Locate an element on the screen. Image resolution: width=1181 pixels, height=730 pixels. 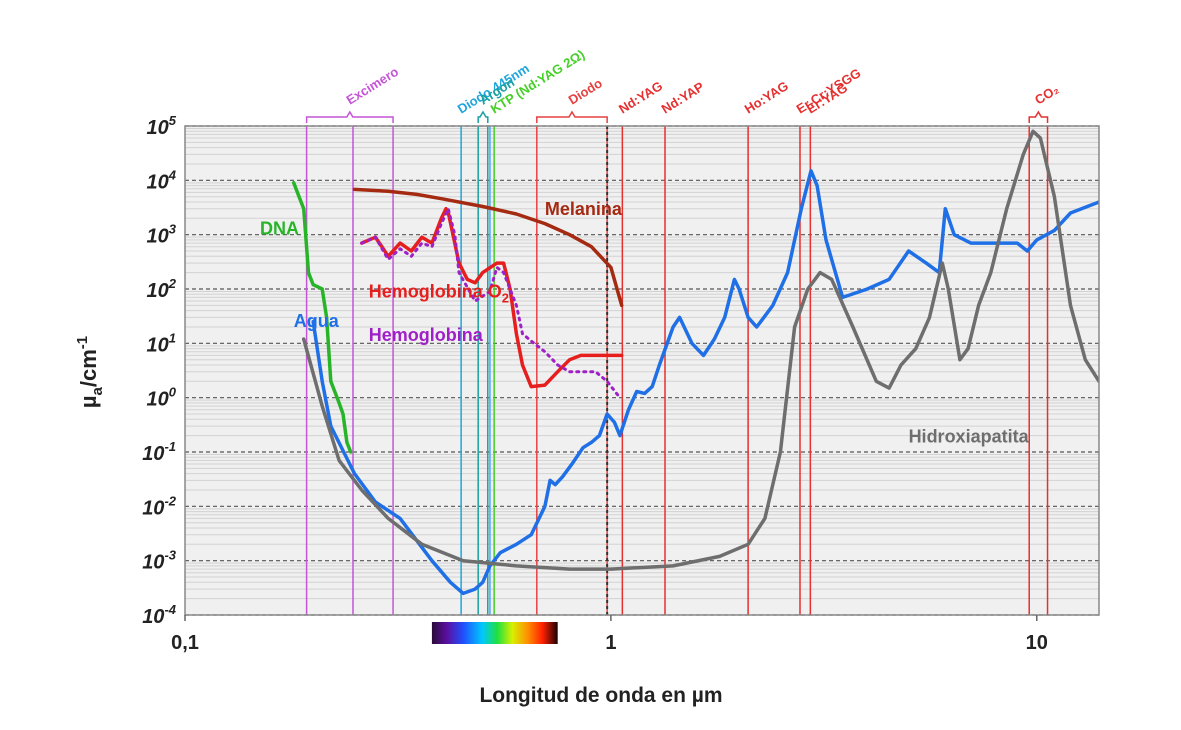
series-label: DNA is located at coordinates (279, 229).